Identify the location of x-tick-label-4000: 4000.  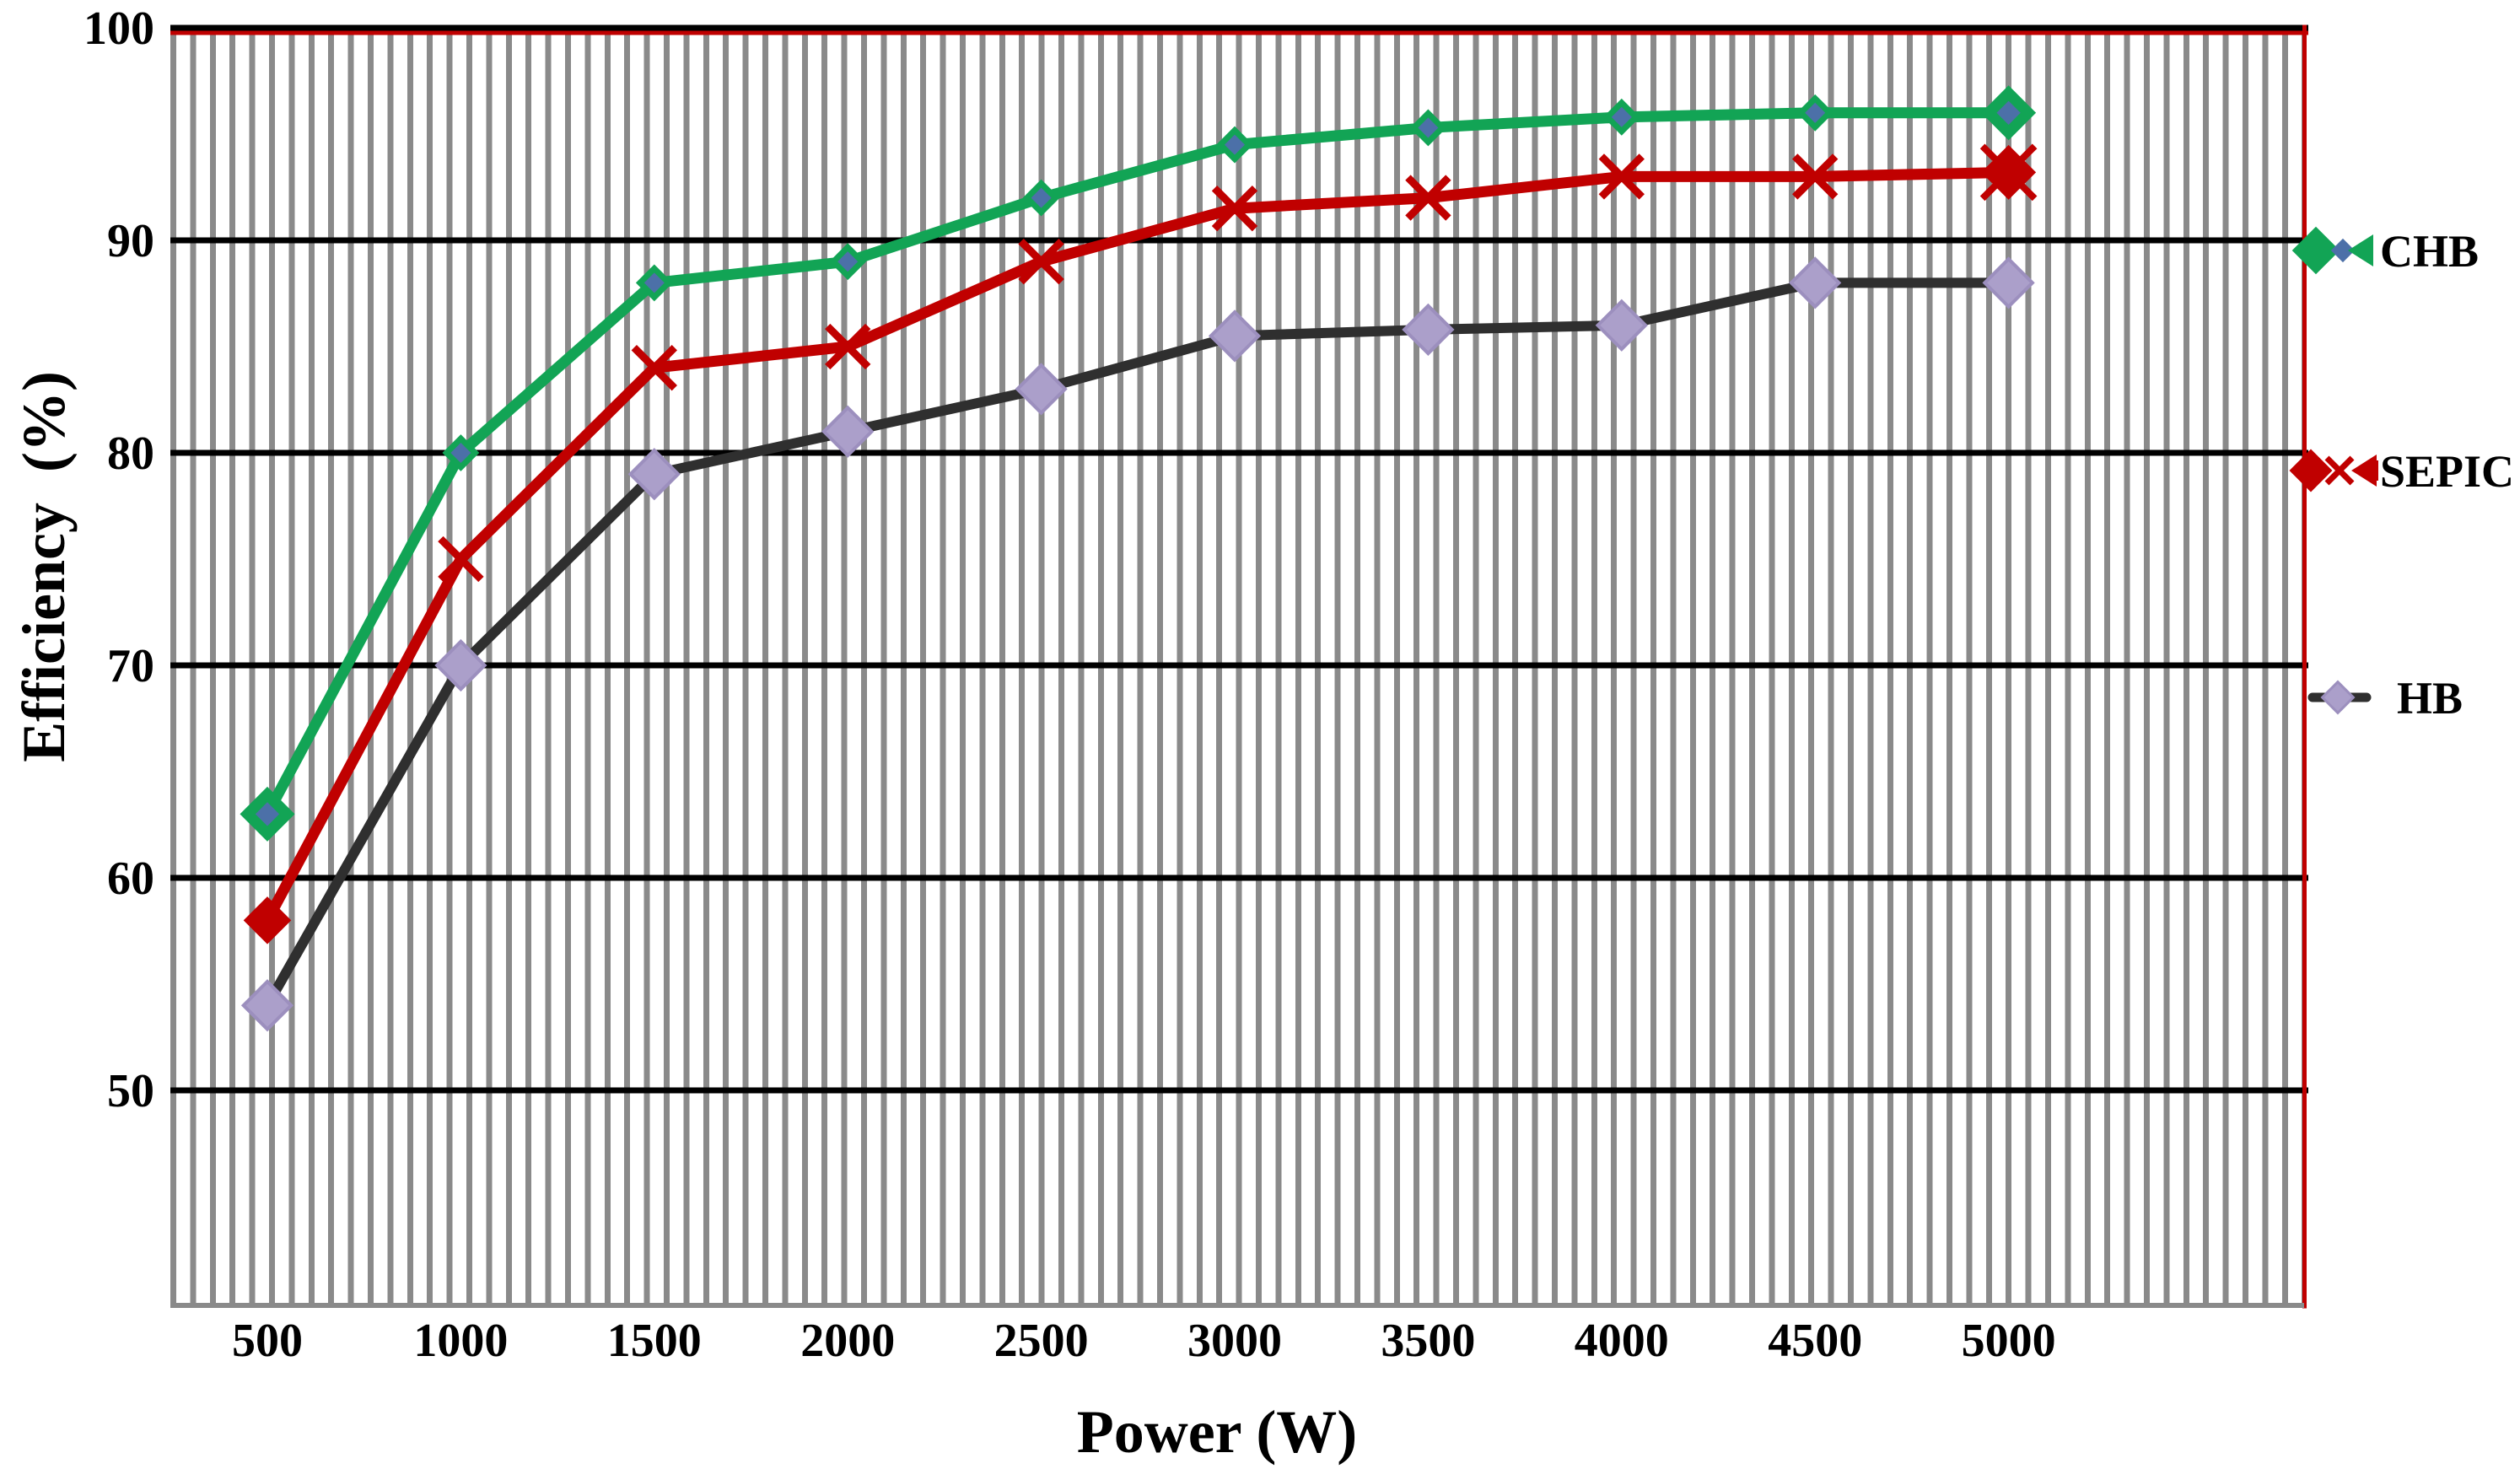
(1622, 1341).